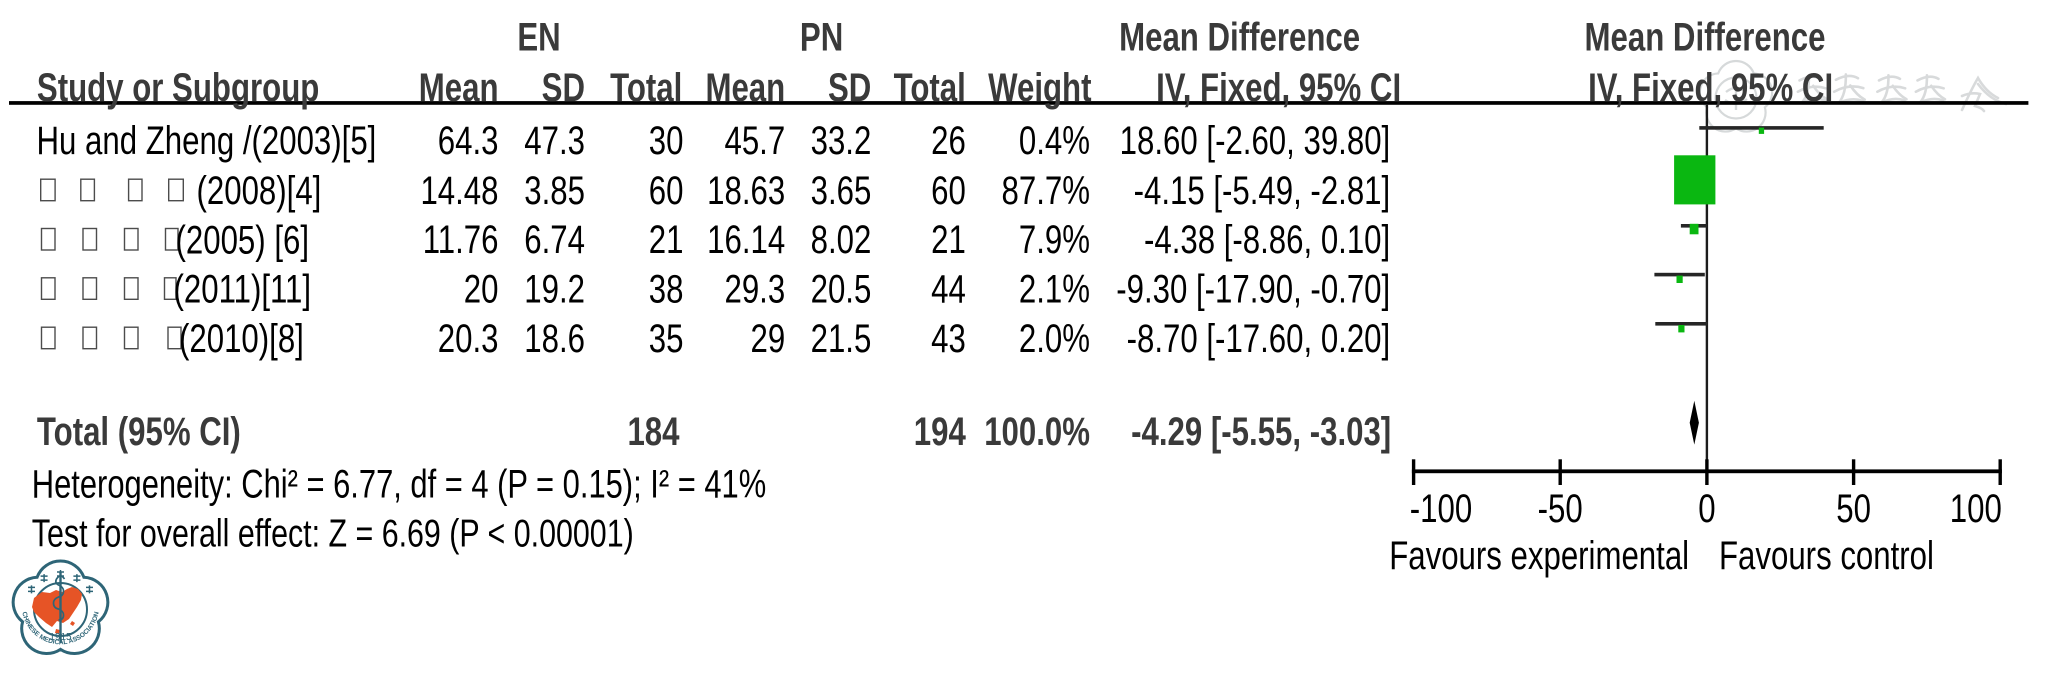  Describe the element at coordinates (1039, 87) in the screenshot. I see `svg-text: Weight` at that location.